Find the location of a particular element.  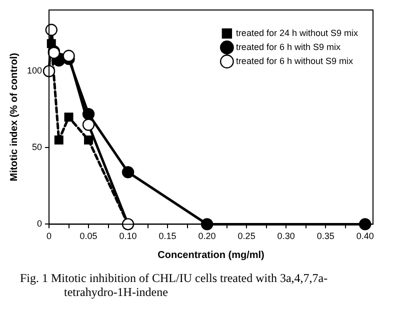

x-tick-label: 0 is located at coordinates (49, 236).